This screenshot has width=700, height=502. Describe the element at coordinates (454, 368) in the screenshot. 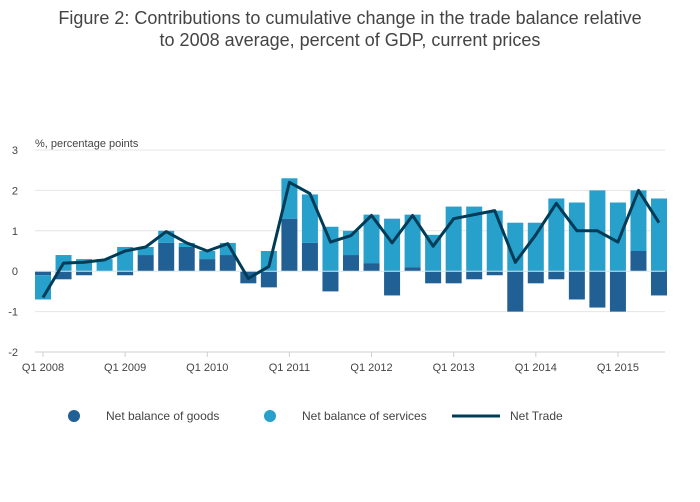

I see `x-tick-label: Q1 2013` at that location.